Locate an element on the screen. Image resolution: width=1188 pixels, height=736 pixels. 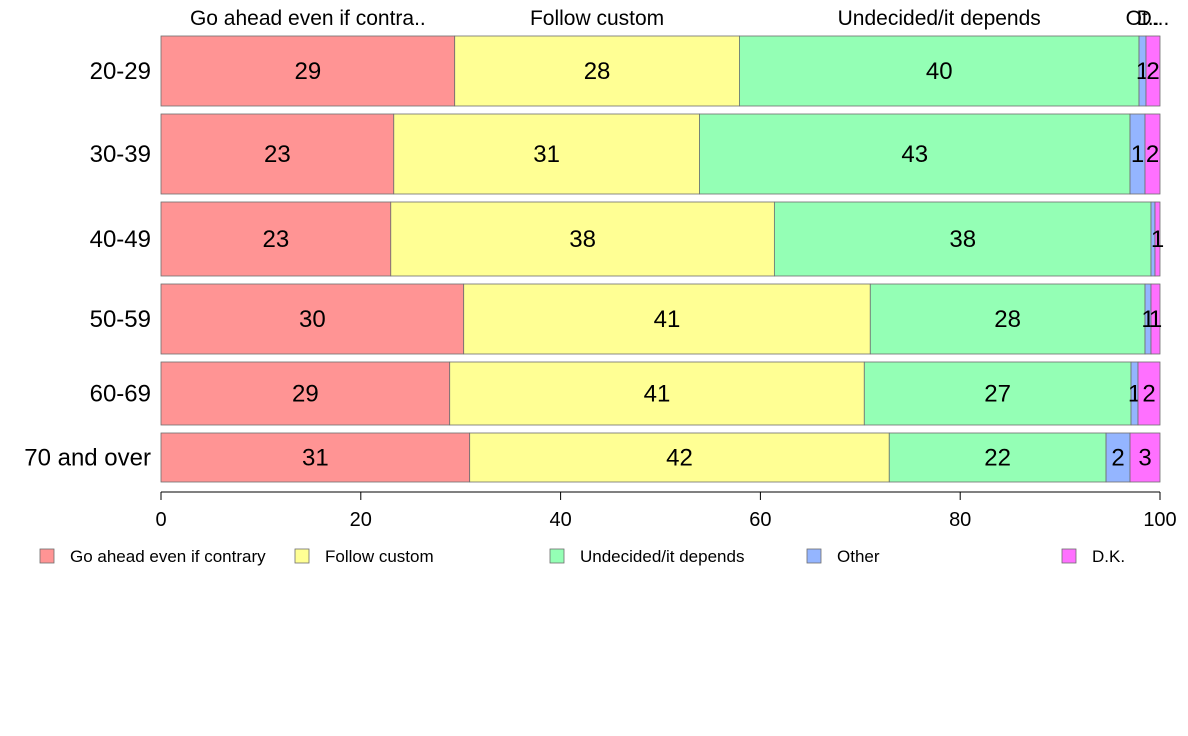
category-label: 60-69 is located at coordinates (120, 394).